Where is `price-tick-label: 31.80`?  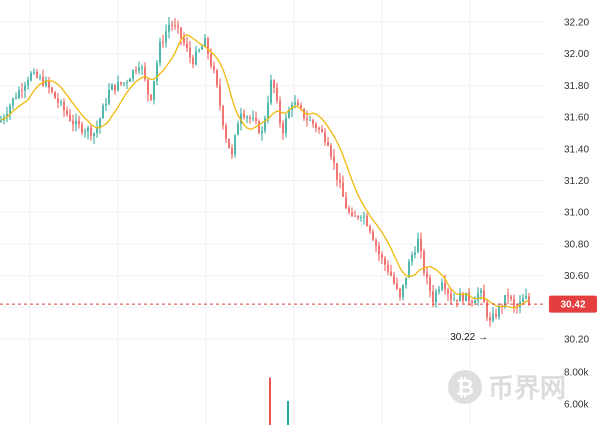
price-tick-label: 31.80 is located at coordinates (576, 86).